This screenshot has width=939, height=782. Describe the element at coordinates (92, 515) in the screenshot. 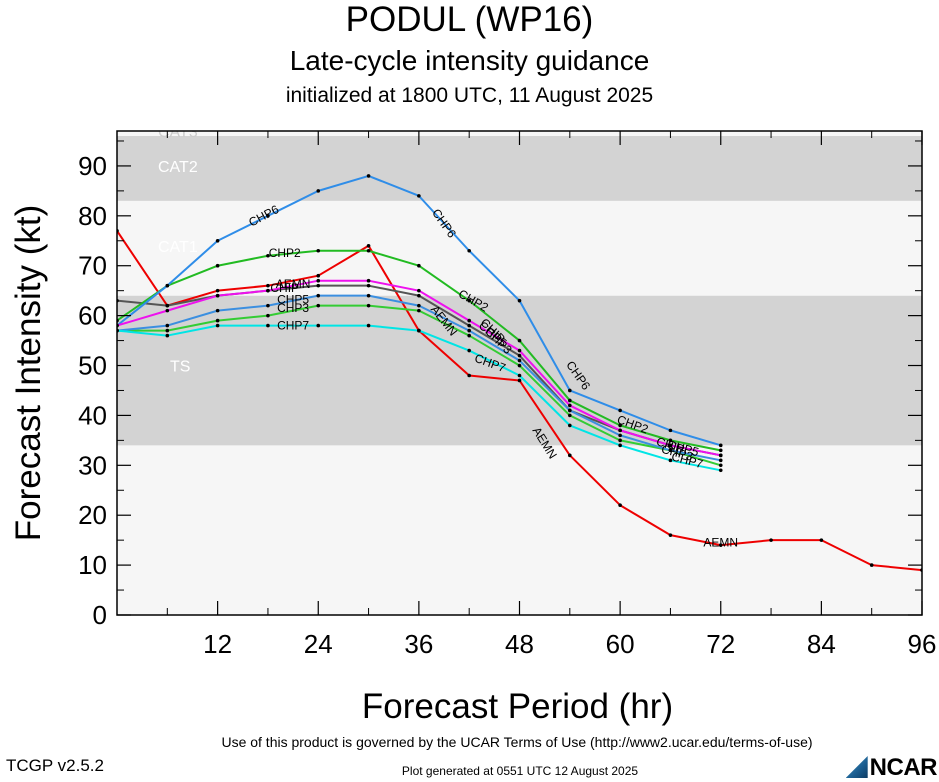

I see `y-tick-label: 20` at that location.